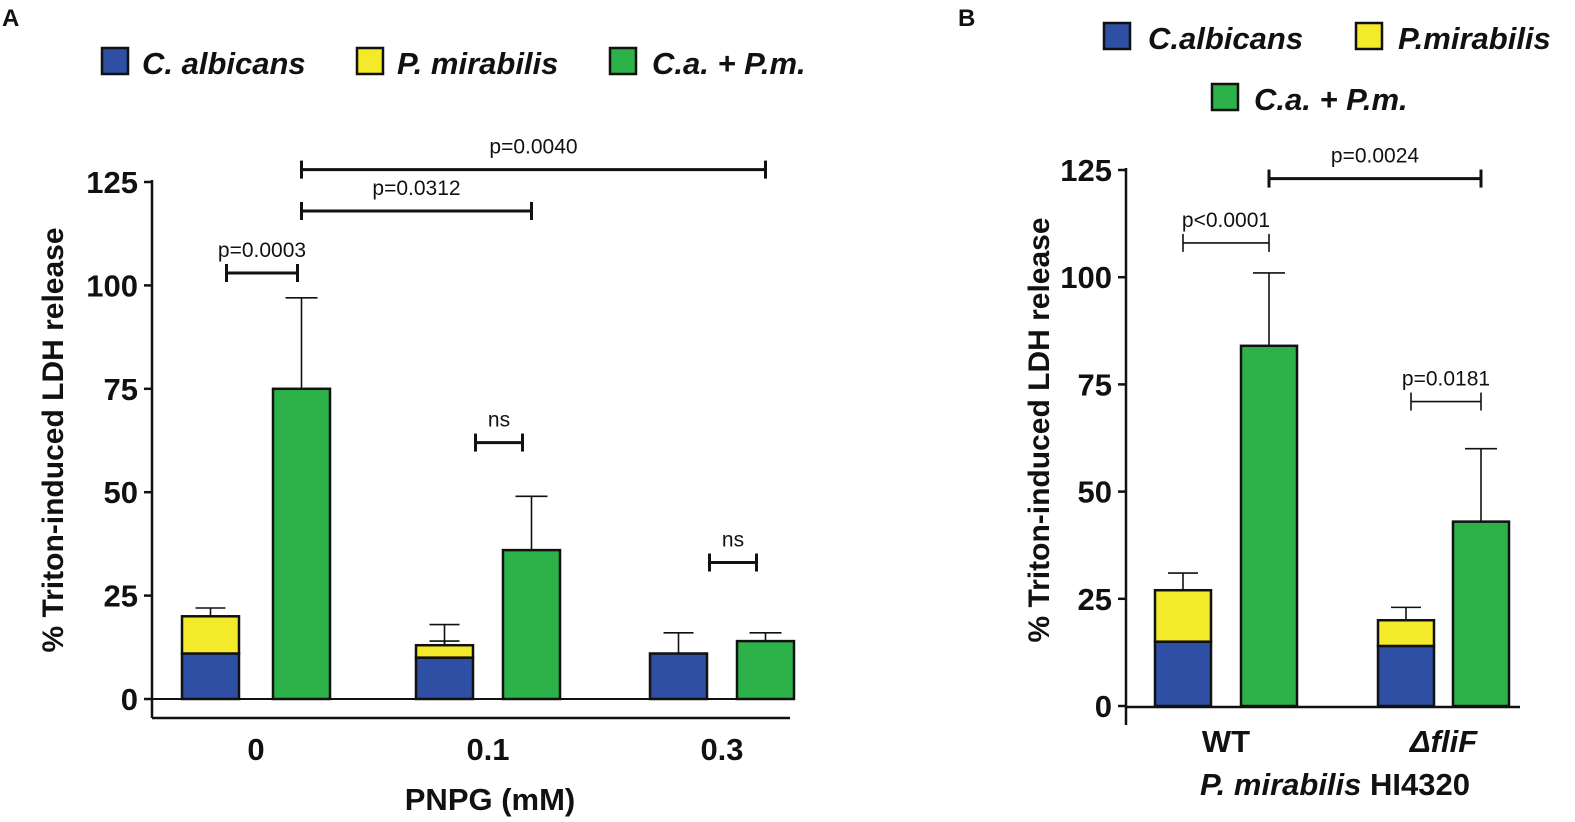 The image size is (1575, 822). What do you see at coordinates (121, 492) in the screenshot?
I see `panel-a-y-tick-label: 50` at bounding box center [121, 492].